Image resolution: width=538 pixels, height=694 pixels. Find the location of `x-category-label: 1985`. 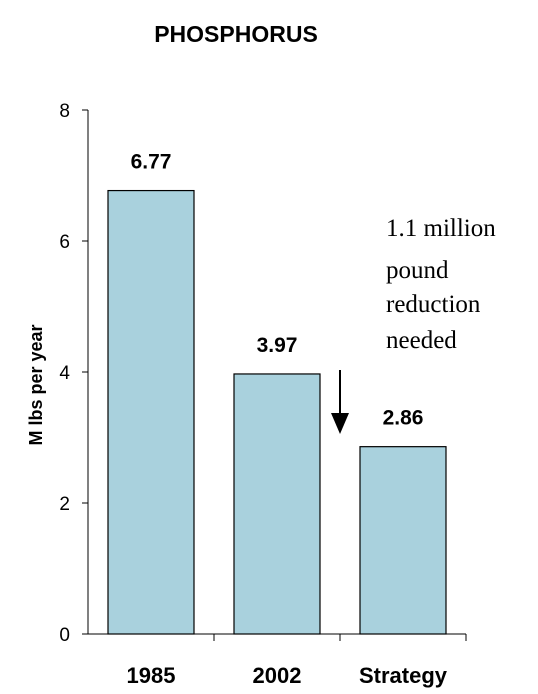

x-category-label: 1985 is located at coordinates (151, 675).